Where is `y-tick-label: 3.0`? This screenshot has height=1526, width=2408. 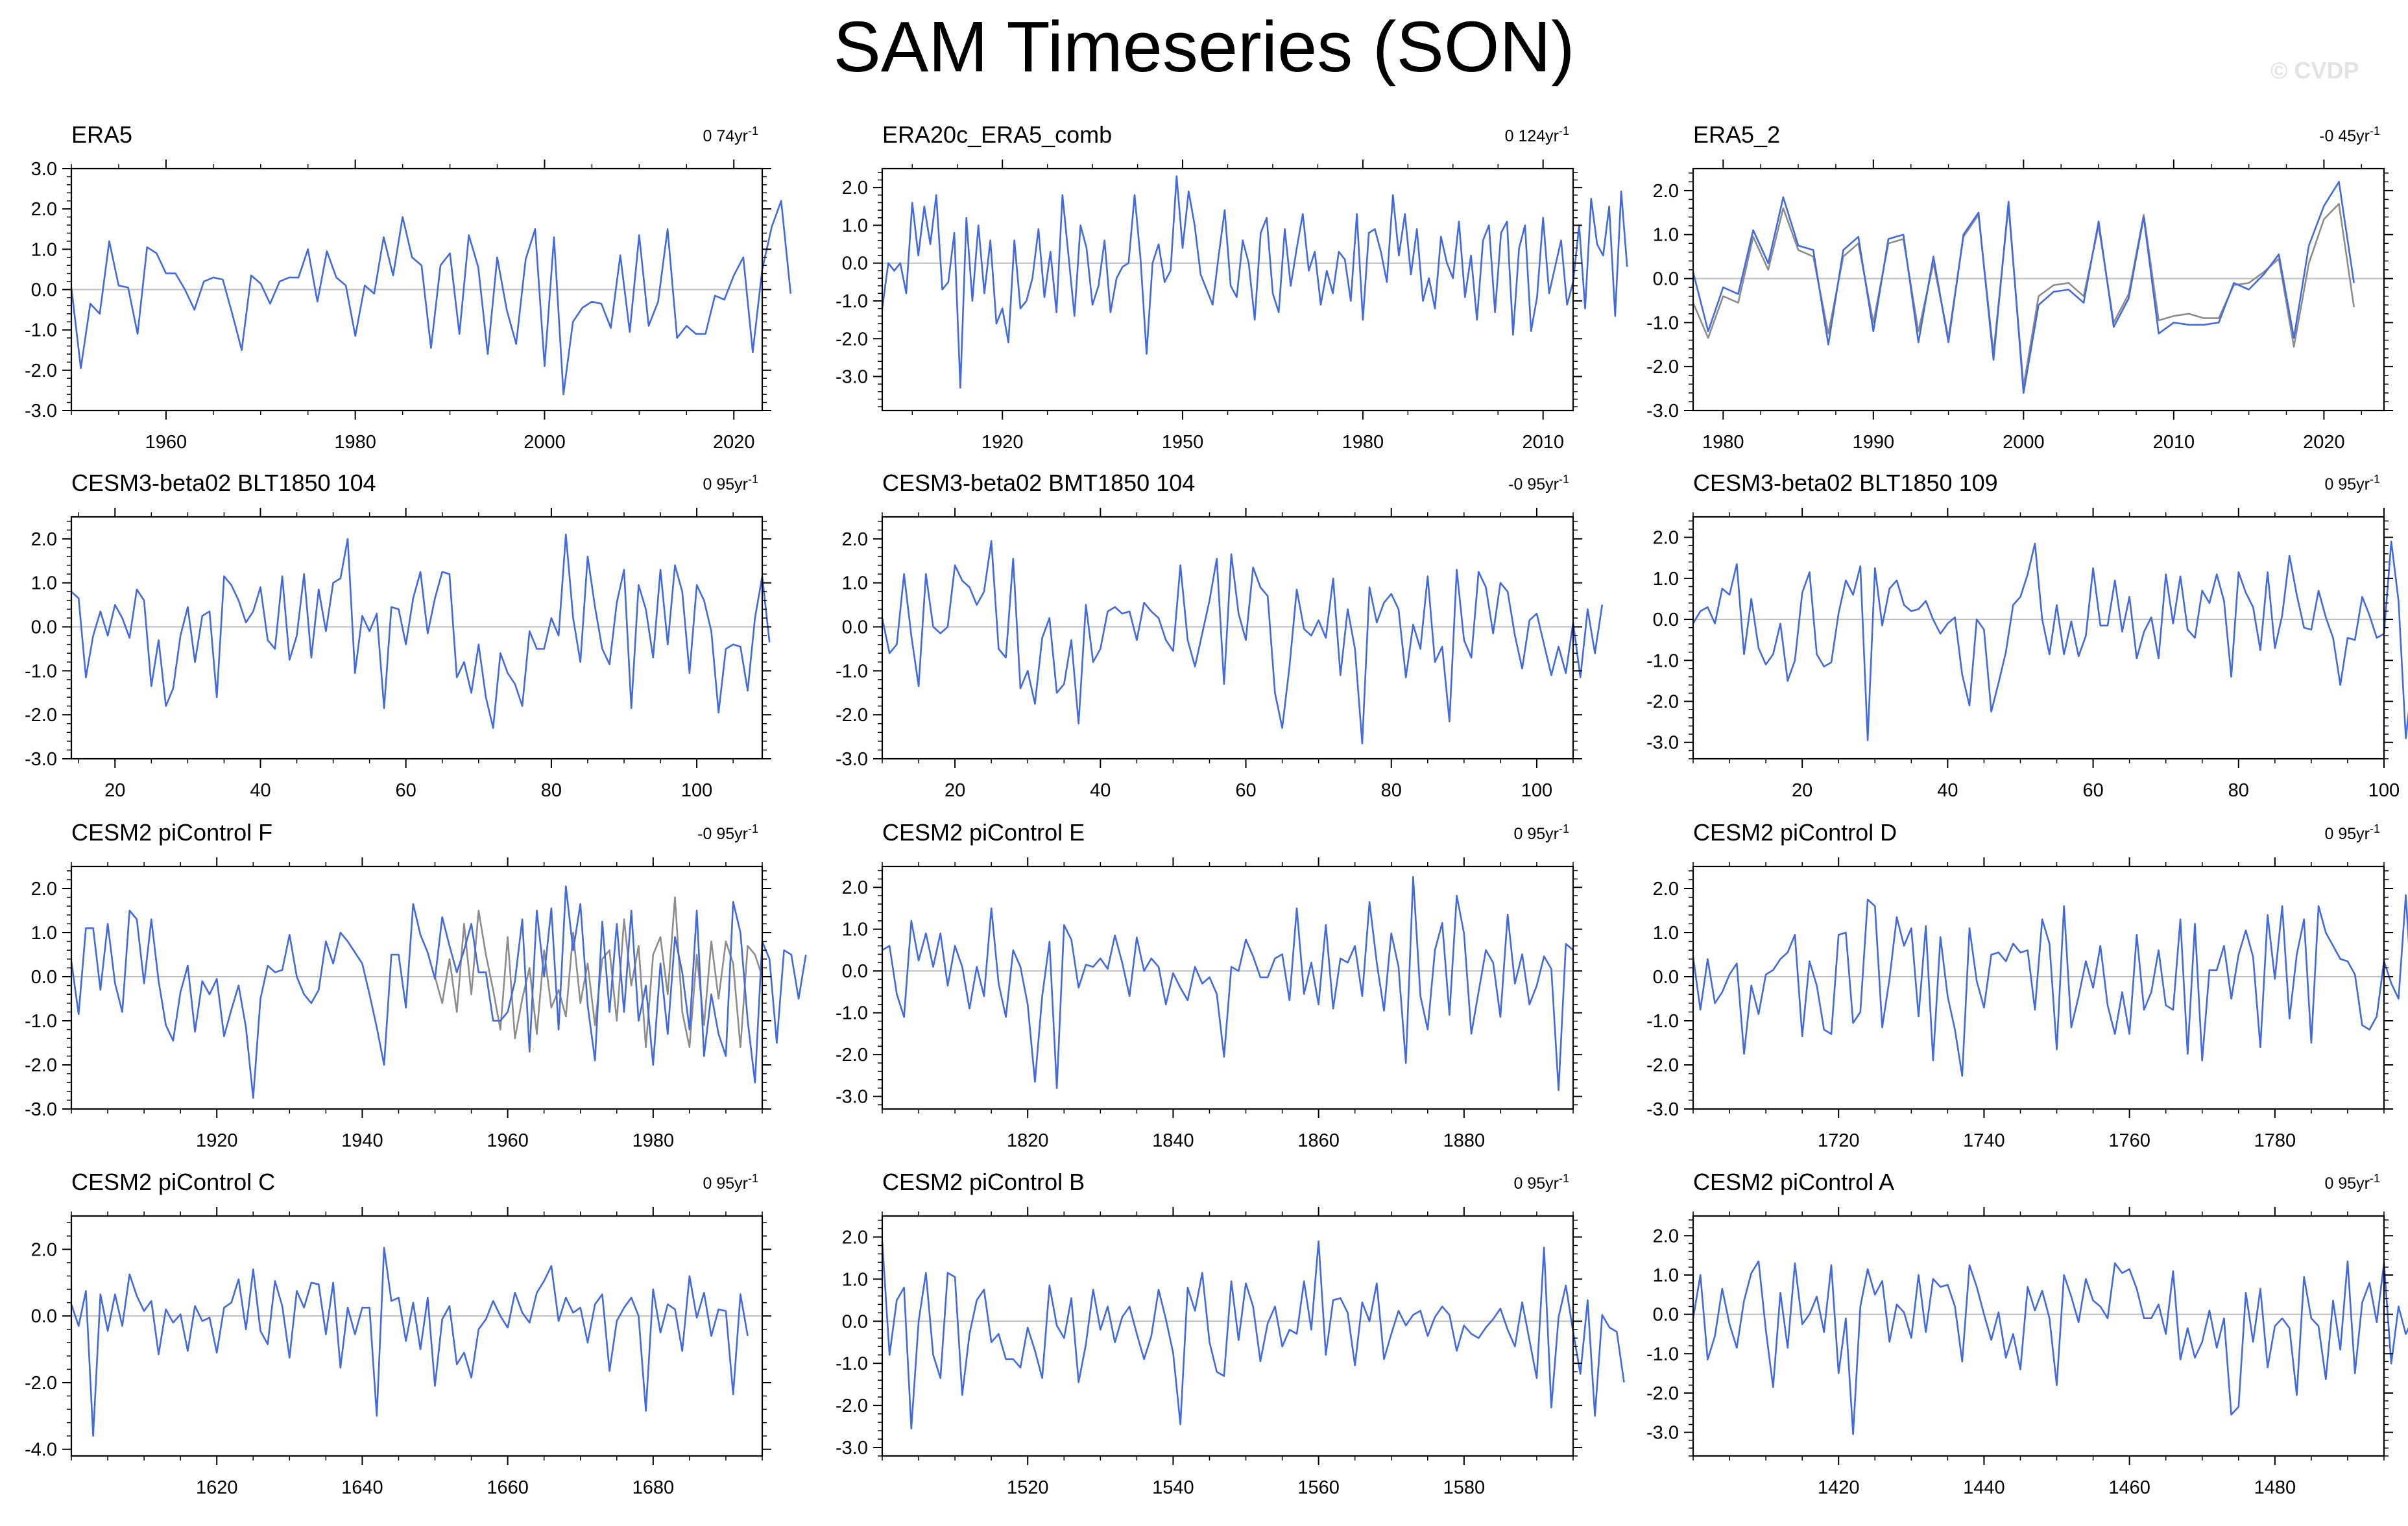
y-tick-label: 3.0 is located at coordinates (44, 169).